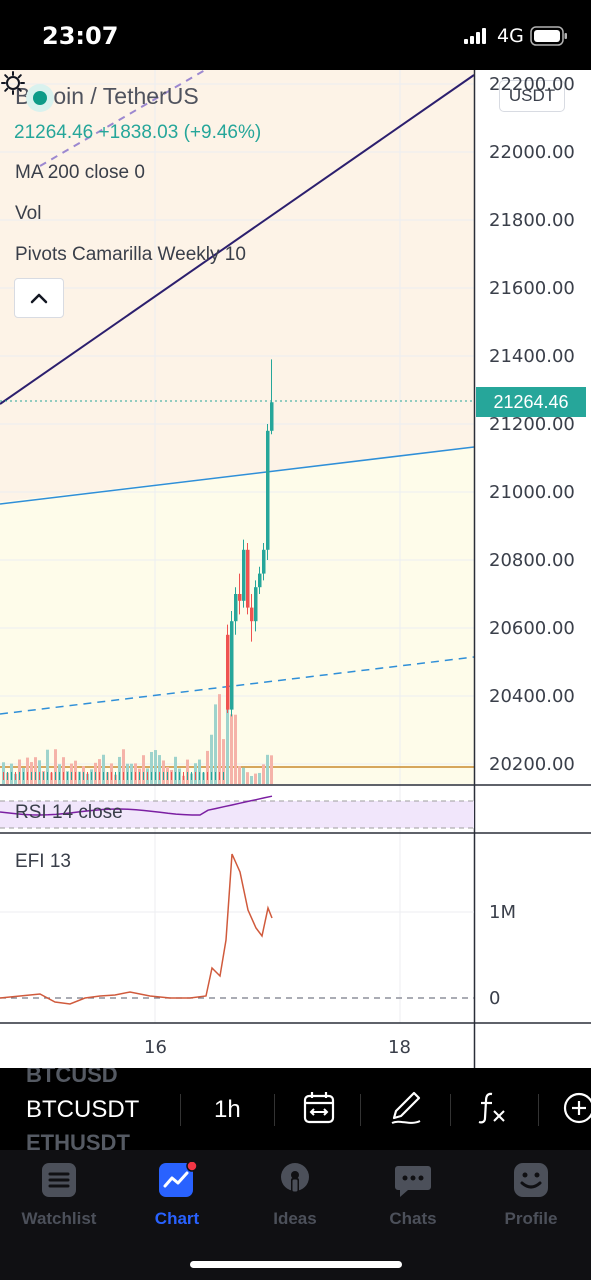 This screenshot has width=591, height=1280. What do you see at coordinates (83, 1109) in the screenshot?
I see `symbol-picker: BTCUSDT` at bounding box center [83, 1109].